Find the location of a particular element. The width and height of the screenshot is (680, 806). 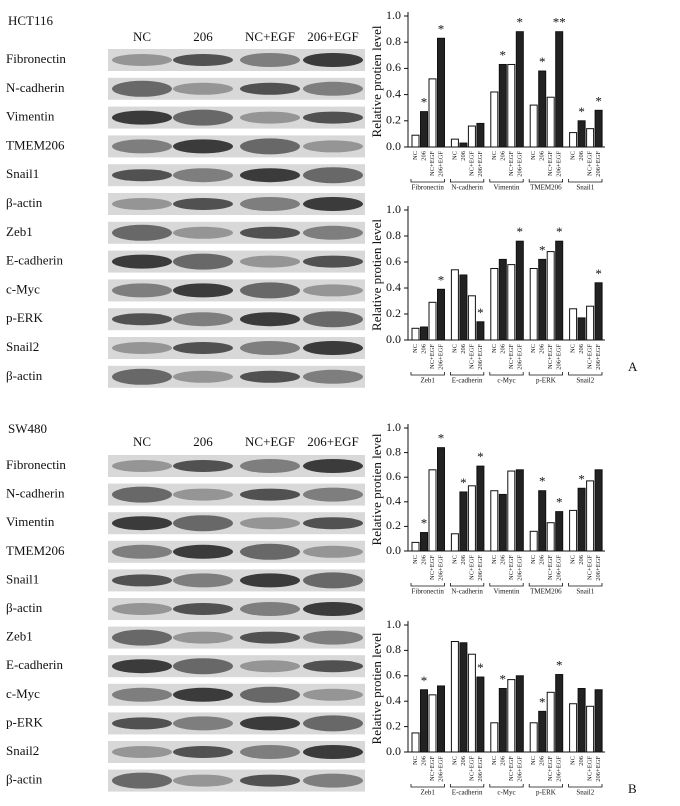

x-tick-label: Snail1 is located at coordinates (585, 592).